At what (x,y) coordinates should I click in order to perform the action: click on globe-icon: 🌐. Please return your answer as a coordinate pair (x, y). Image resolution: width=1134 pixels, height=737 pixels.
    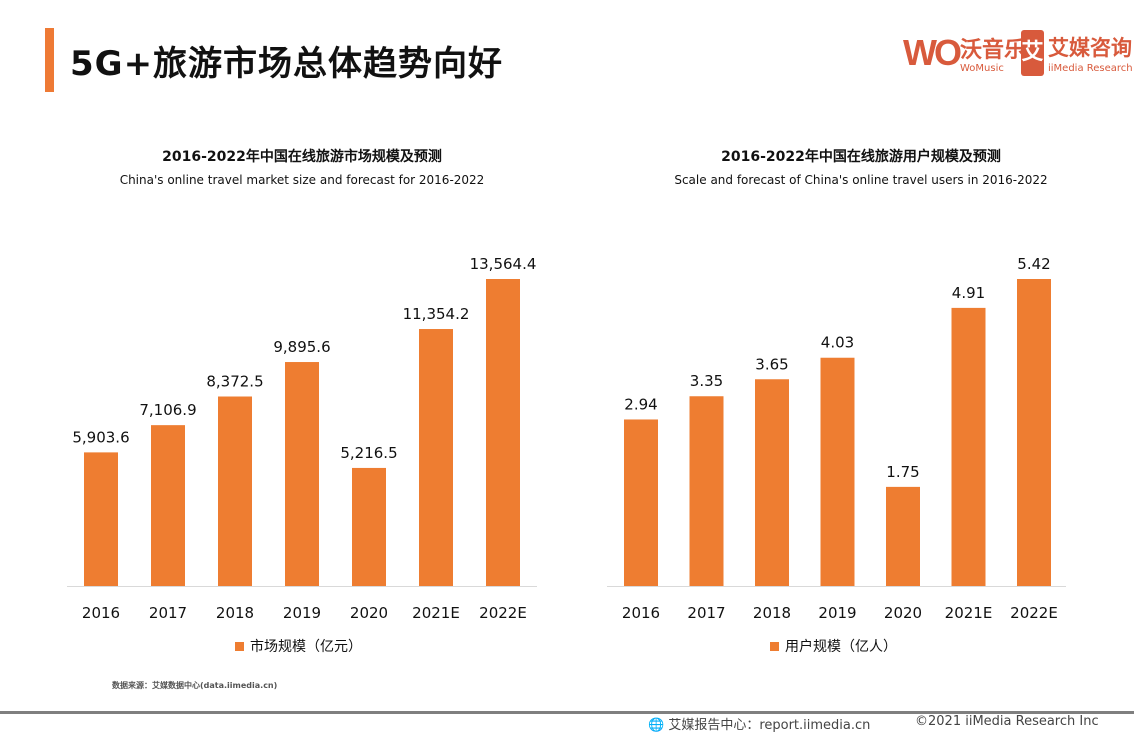
    Looking at the image, I should click on (656, 725).